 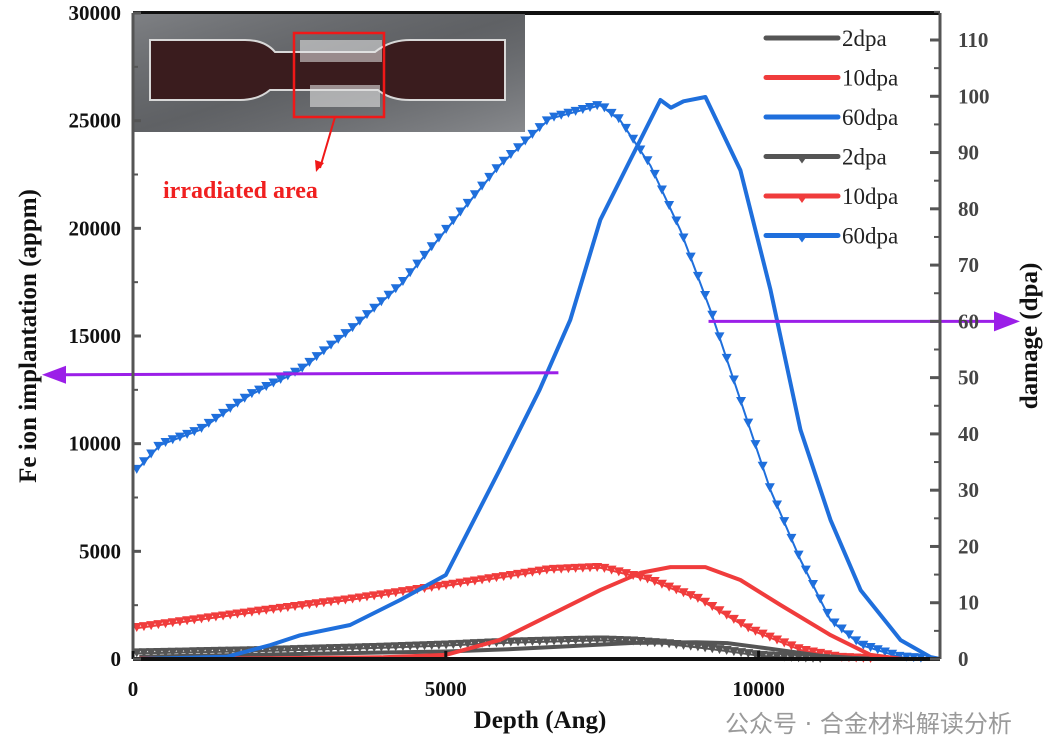 I want to click on legend-item: 60dpa, so click(x=830, y=236).